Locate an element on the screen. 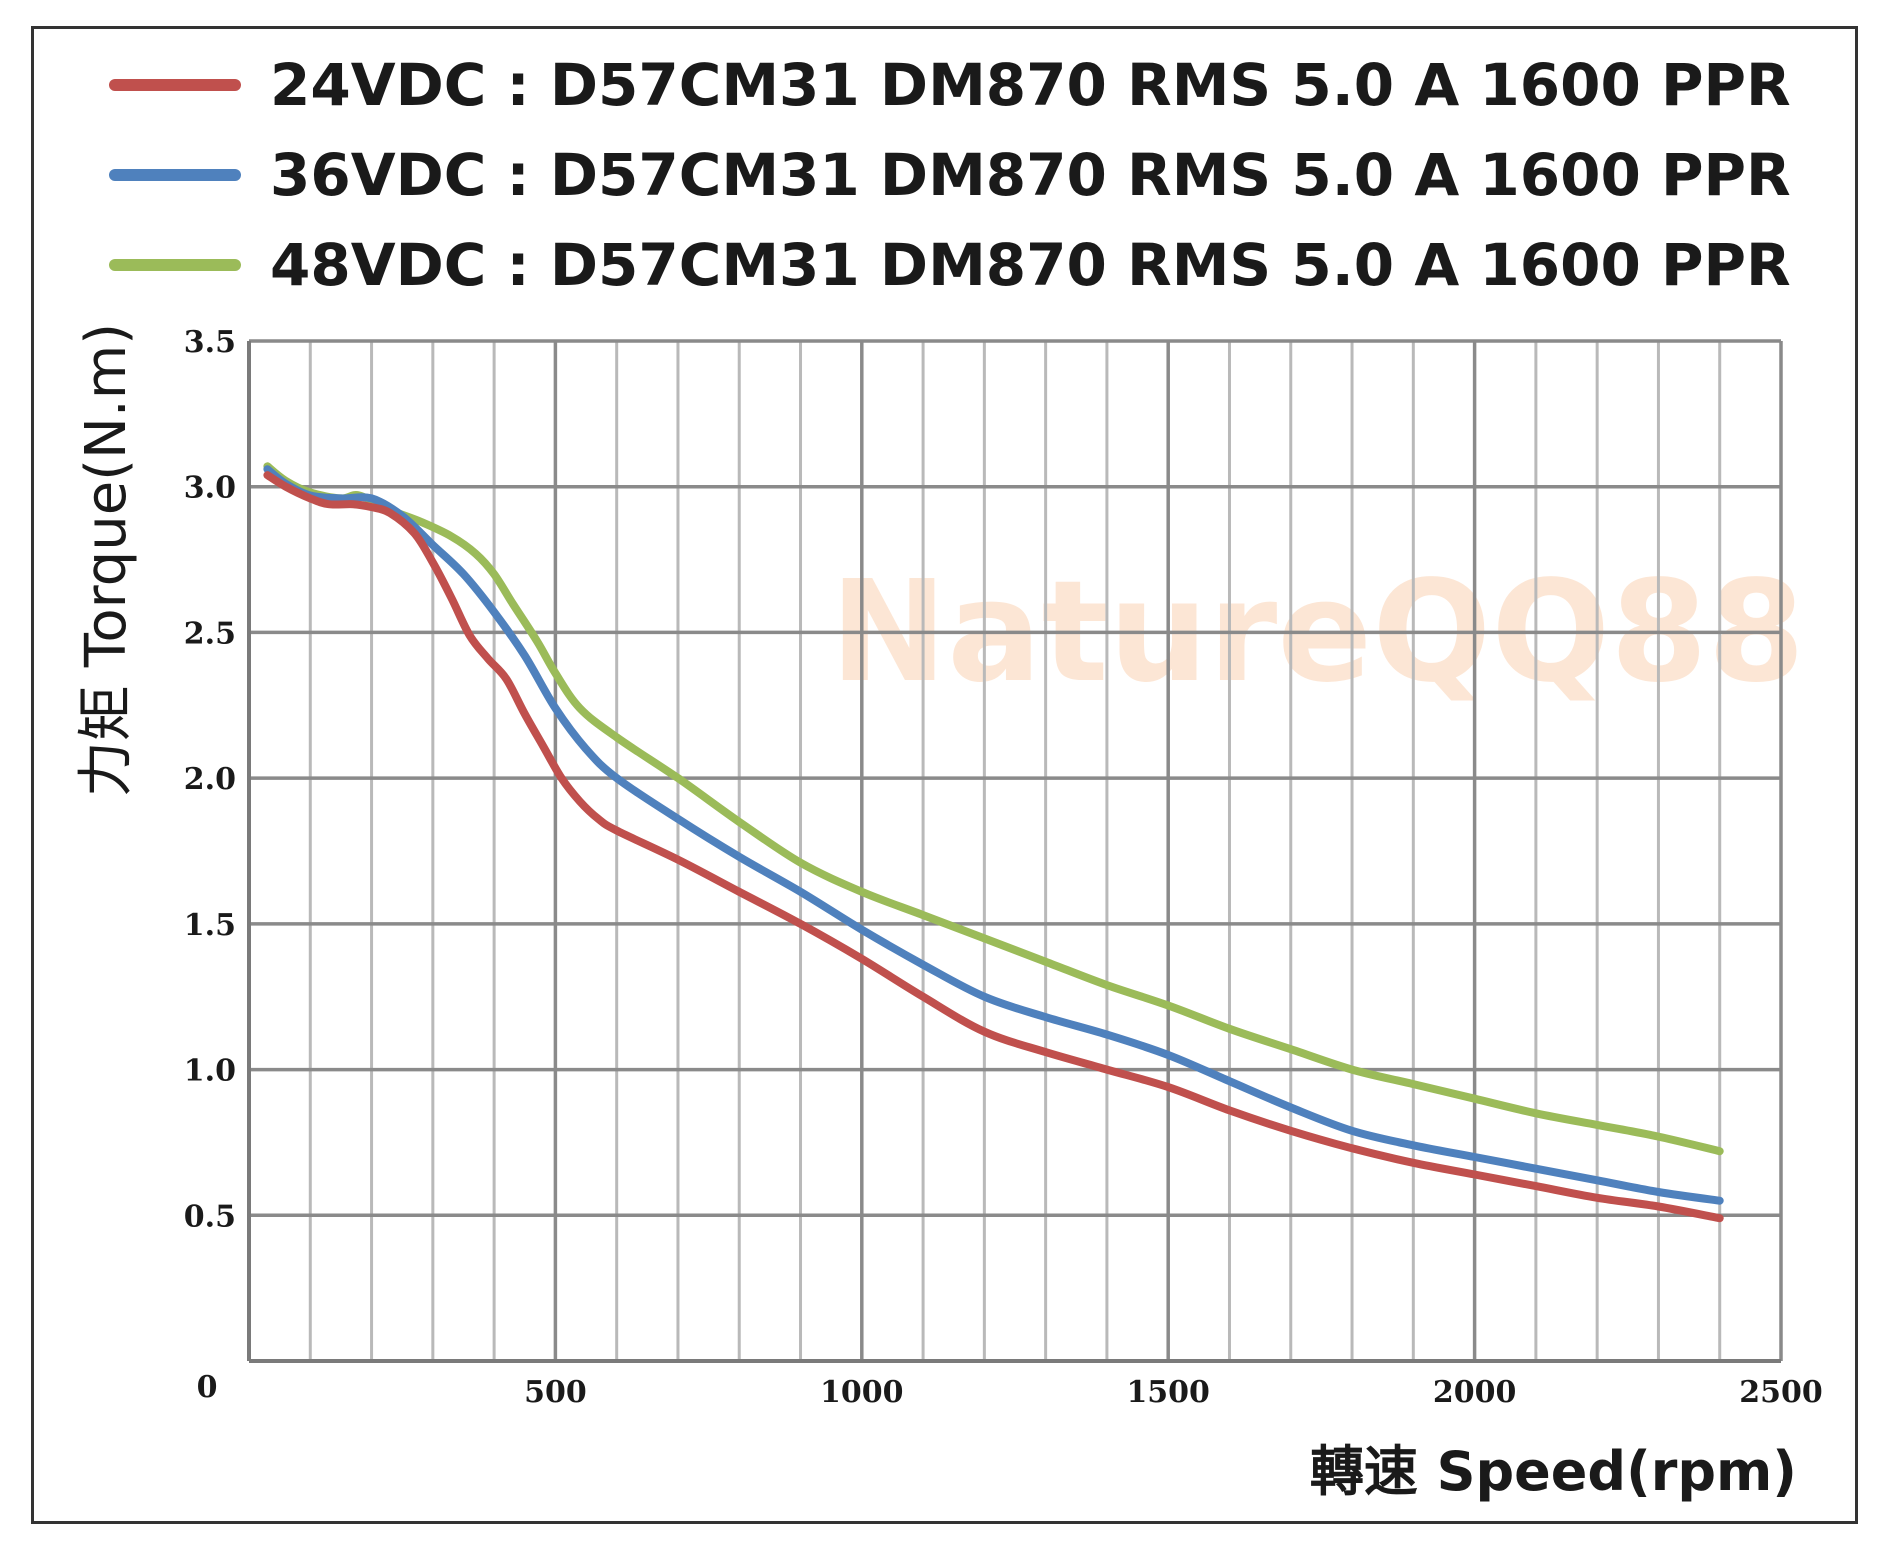 The image size is (1890, 1550). legend-label-2: 48VDC : D57CM31 DM870 RMS 5.0 A 1600 PPR is located at coordinates (1030, 265).